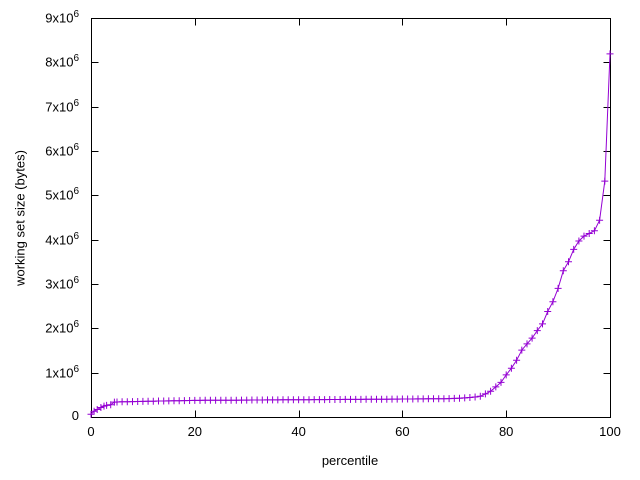 The image size is (640, 480). What do you see at coordinates (195, 431) in the screenshot?
I see `x-tick-label: 20` at bounding box center [195, 431].